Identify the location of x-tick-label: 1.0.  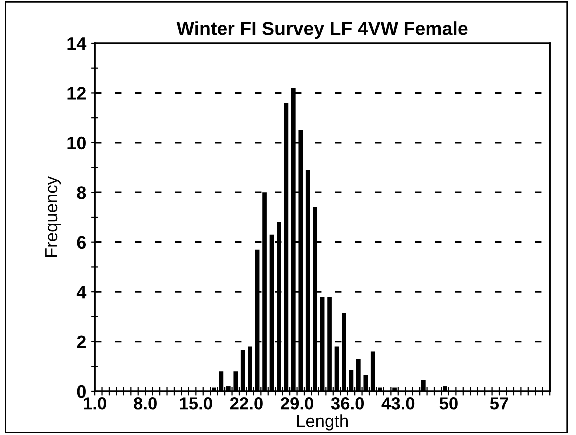
(95, 404).